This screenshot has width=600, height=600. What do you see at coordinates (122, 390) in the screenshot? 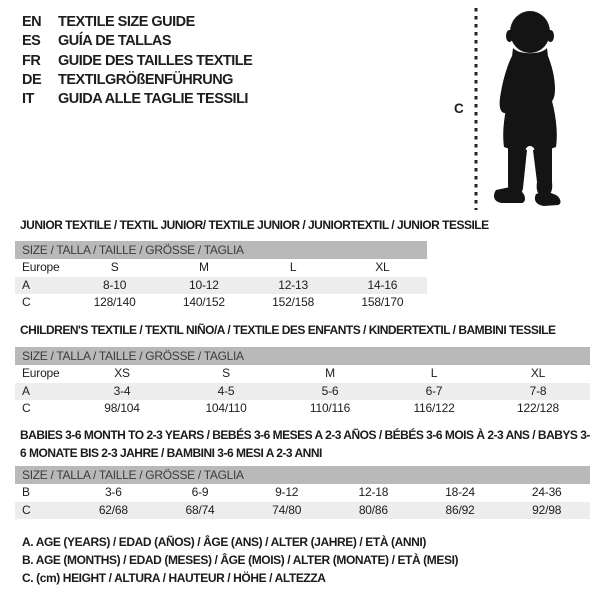
I see `table-cell: 3-4` at bounding box center [122, 390].